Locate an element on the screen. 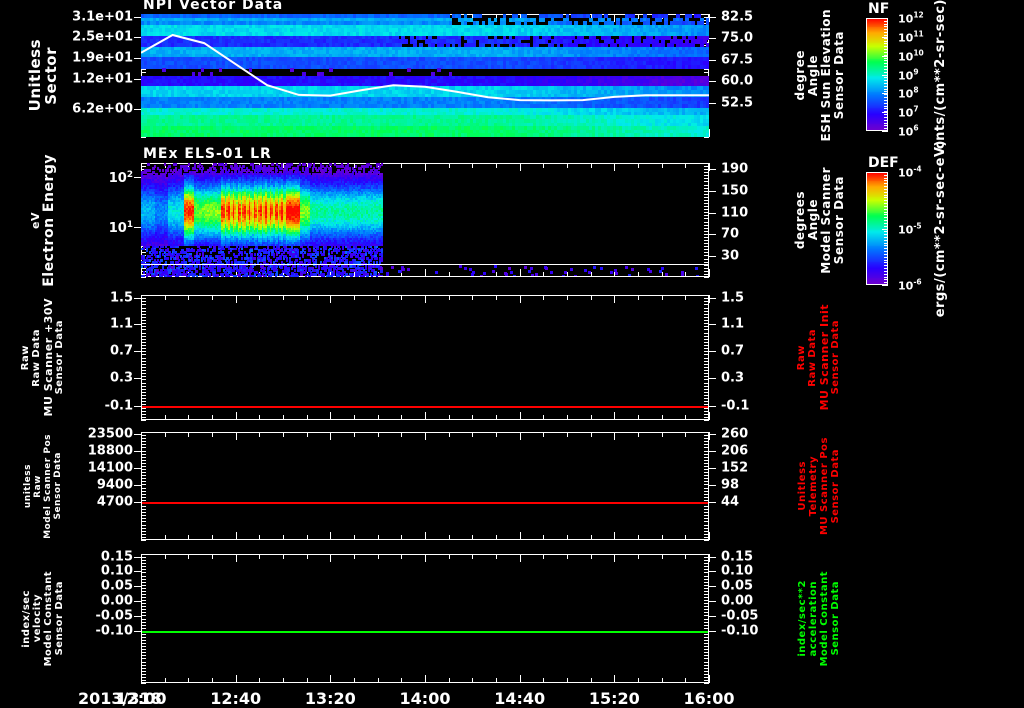  y-tick-label: 0.3 is located at coordinates (732, 378).